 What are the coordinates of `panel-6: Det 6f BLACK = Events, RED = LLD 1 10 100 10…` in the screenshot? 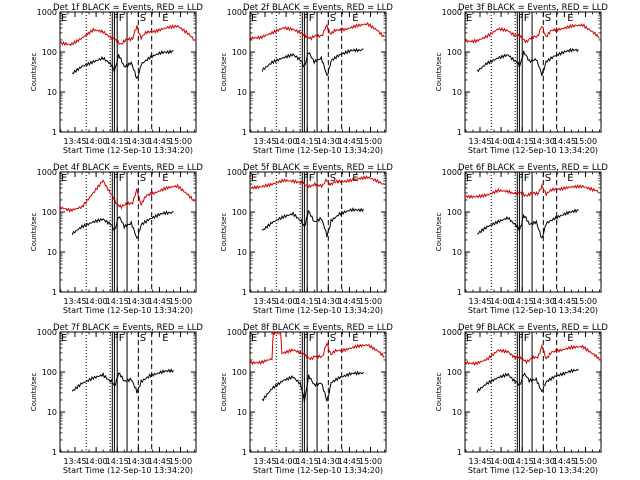 It's located at (521, 239).